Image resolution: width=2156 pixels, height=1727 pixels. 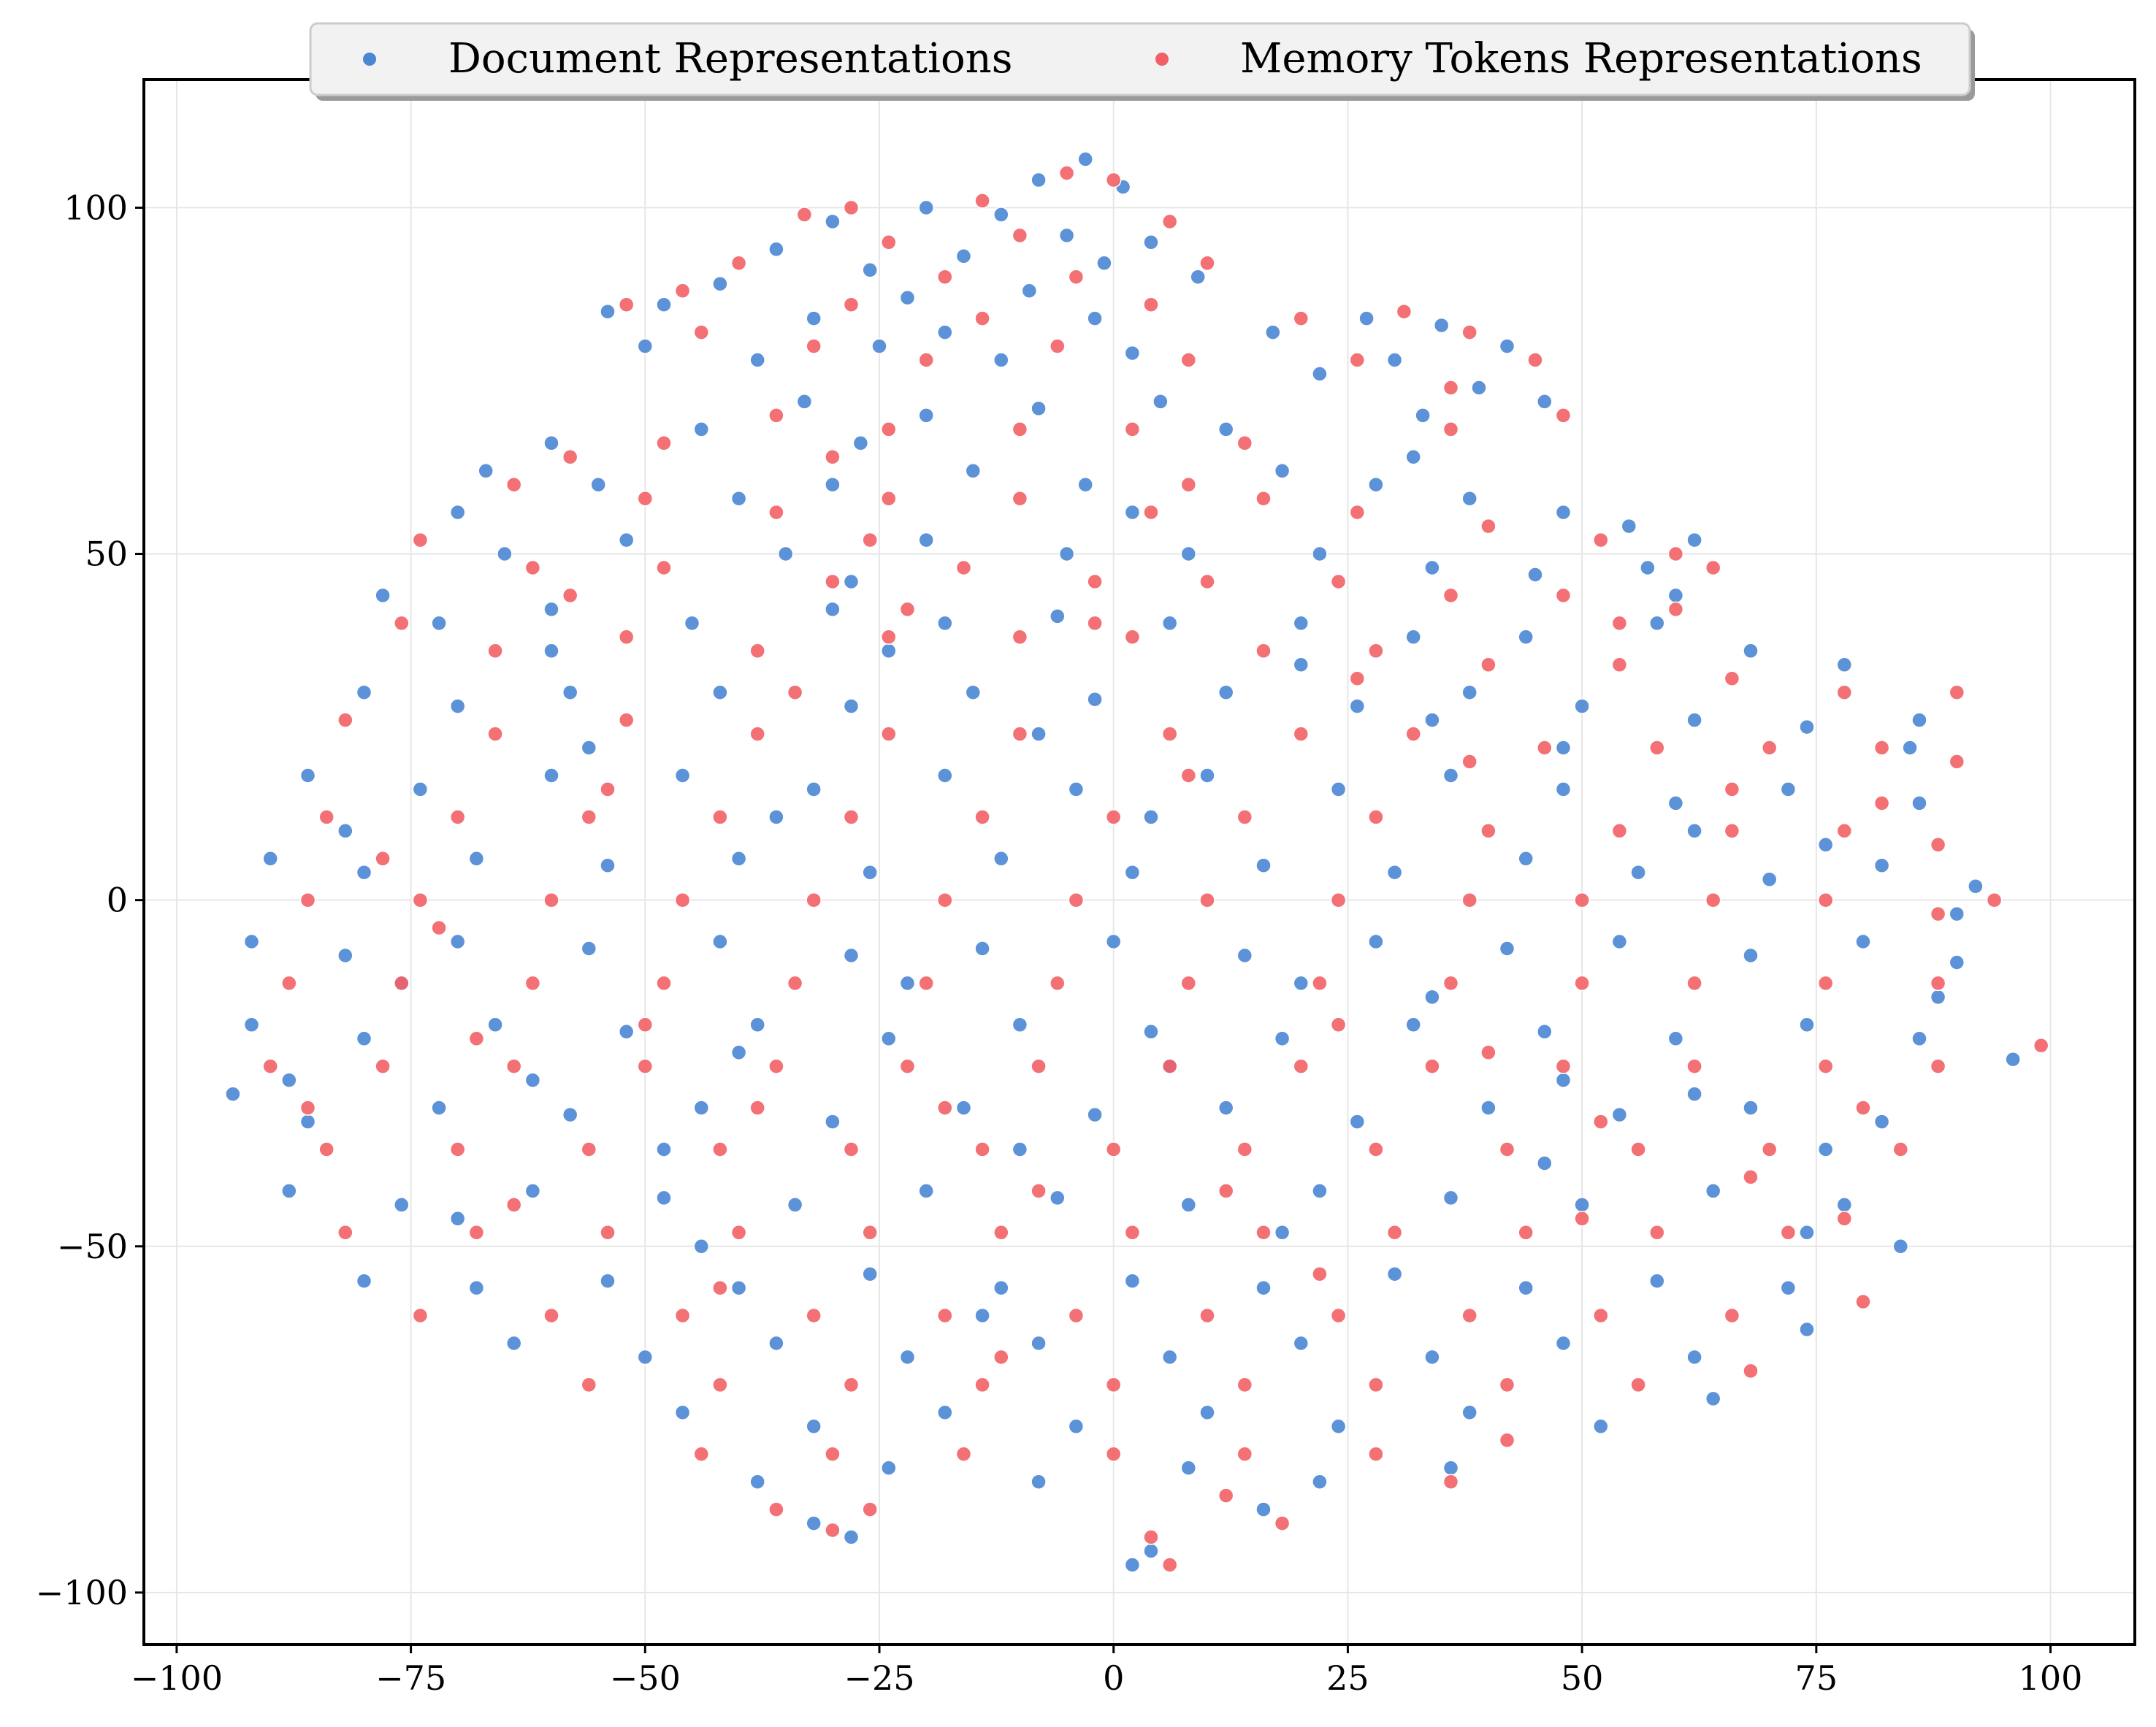 What do you see at coordinates (370, 59) in the screenshot?
I see `legend-marker-document` at bounding box center [370, 59].